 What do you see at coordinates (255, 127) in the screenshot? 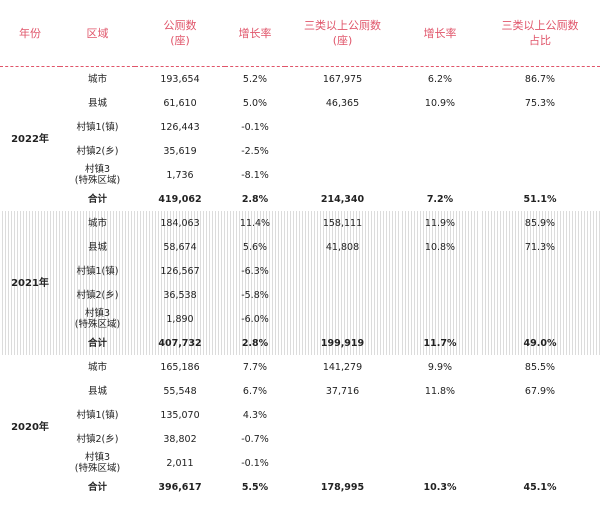
I see `value-cell: -0.1%` at bounding box center [255, 127].